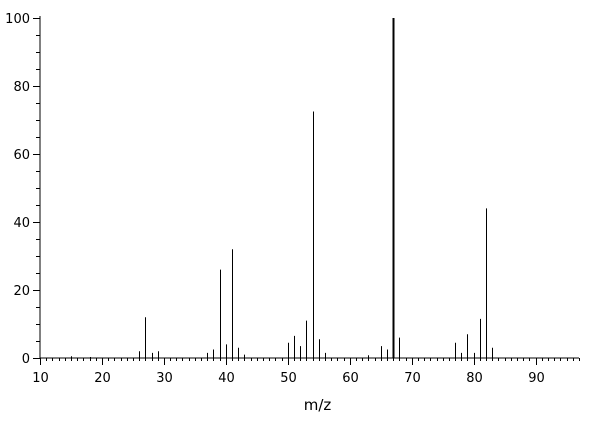 Image resolution: width=603 pixels, height=422 pixels. What do you see at coordinates (22, 189) in the screenshot?
I see `y-axis-ticks: 0 20 40 60 80 100` at bounding box center [22, 189].